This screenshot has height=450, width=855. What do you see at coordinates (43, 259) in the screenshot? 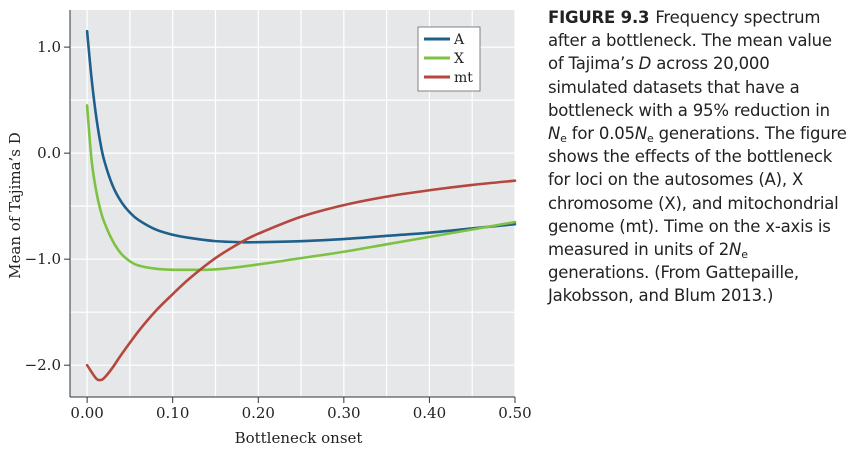
I see `y-tick-label: −1.0` at bounding box center [43, 259].